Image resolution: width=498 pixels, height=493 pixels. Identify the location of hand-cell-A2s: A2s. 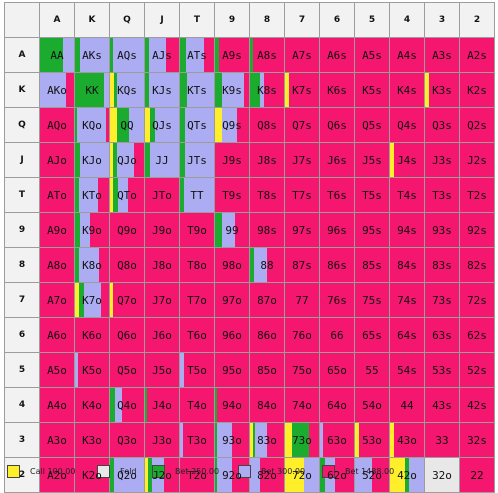
(477, 55).